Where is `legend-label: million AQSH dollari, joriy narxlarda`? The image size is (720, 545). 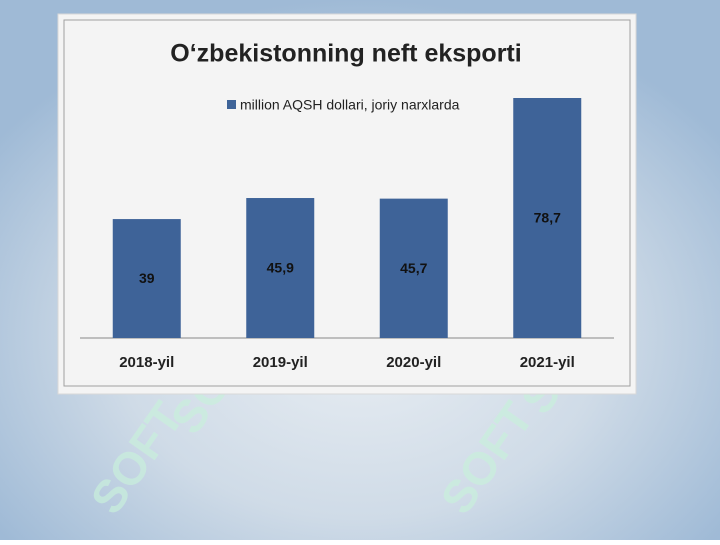 legend-label: million AQSH dollari, joriy narxlarda is located at coordinates (350, 105).